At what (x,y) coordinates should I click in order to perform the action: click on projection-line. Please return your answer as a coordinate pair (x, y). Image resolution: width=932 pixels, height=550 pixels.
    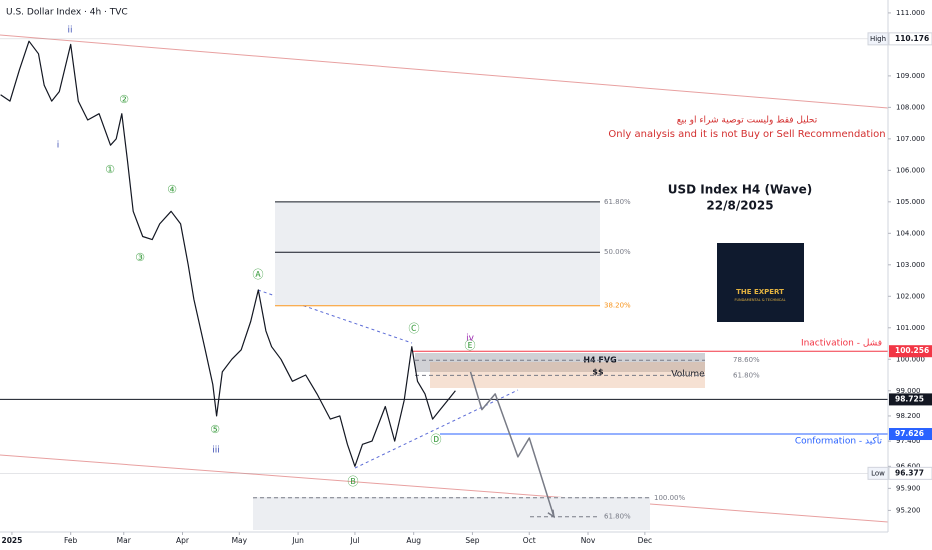
    Looking at the image, I should click on (512, 444).